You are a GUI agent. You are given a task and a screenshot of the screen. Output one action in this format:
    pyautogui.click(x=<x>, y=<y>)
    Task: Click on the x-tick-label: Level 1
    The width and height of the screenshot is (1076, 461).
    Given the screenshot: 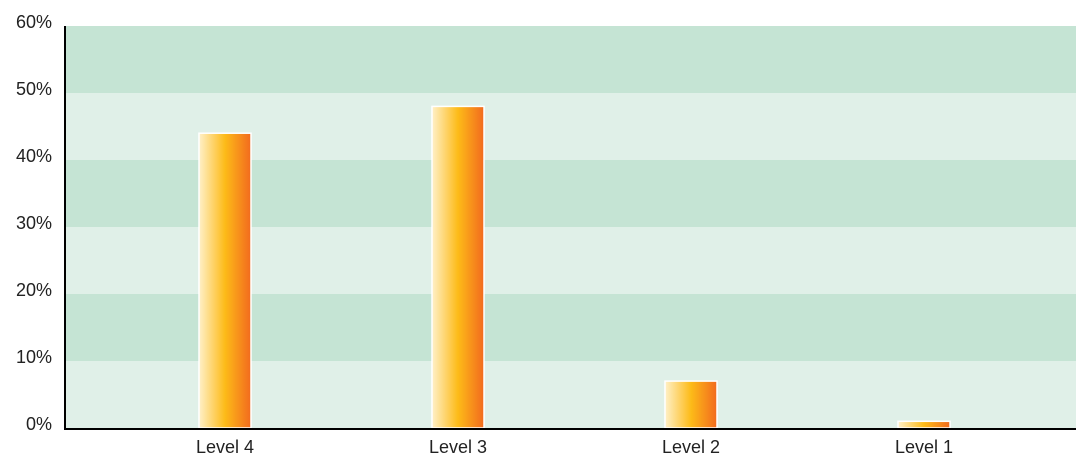 What is the action you would take?
    pyautogui.click(x=924, y=447)
    